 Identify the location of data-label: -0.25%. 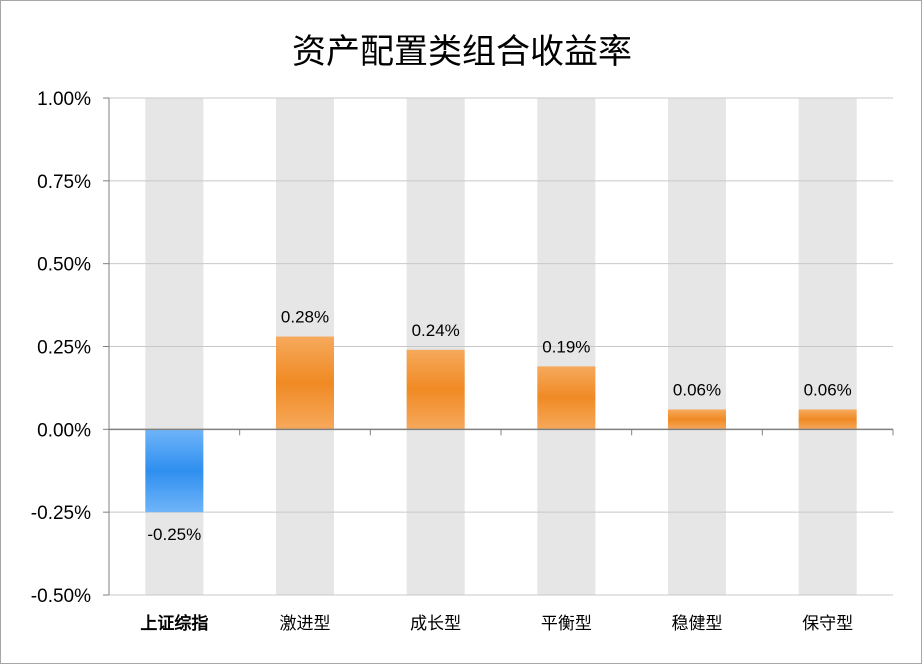
(174, 534).